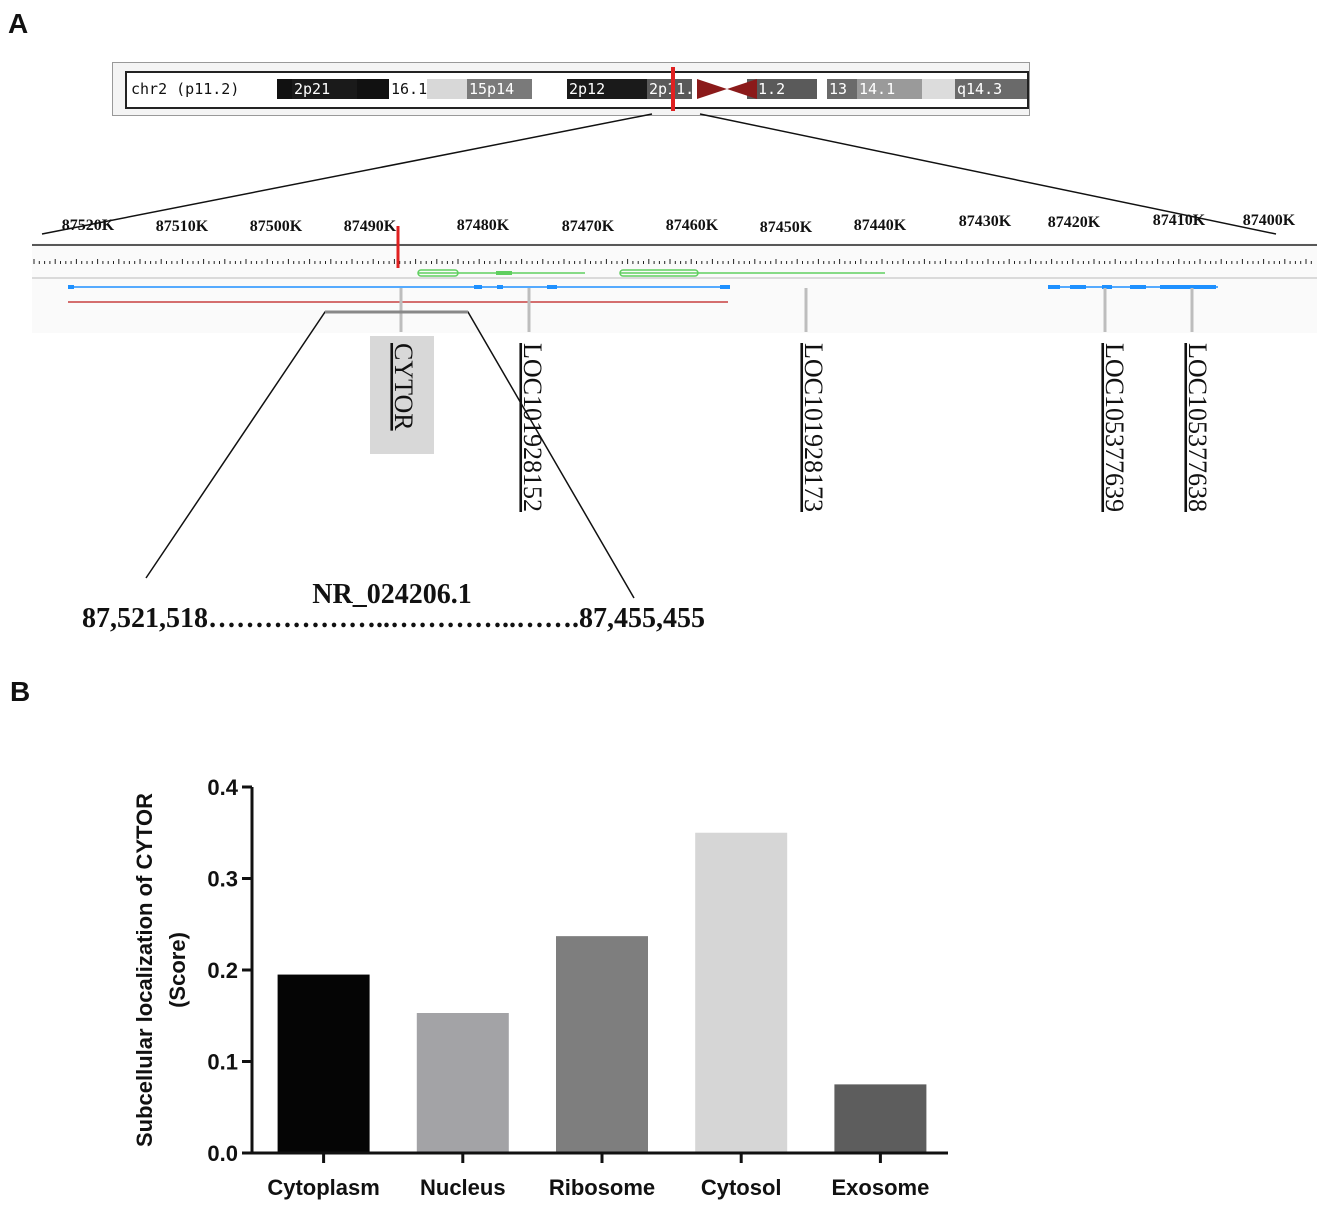 This screenshot has width=1325, height=1210. Describe the element at coordinates (463, 1187) in the screenshot. I see `x-tick-label: Nucleus` at that location.